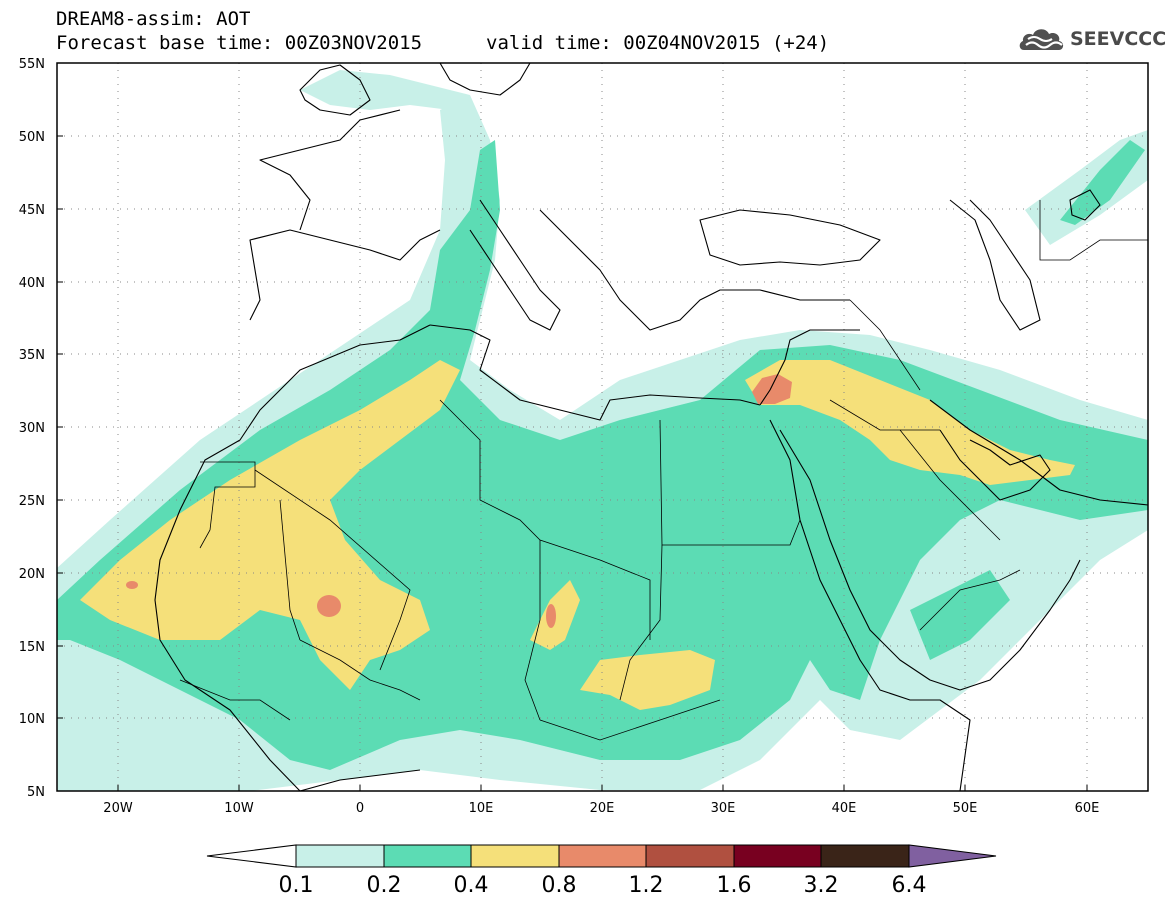  I want to click on lon-labels: 20W 10W 0 10E 20E 30E 40E 50E 60E, so click(601, 808).